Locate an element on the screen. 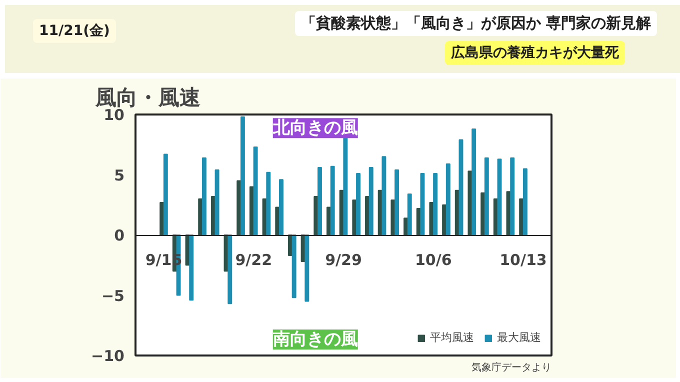 The image size is (680, 382). x-tick-label: 10/6 is located at coordinates (433, 260).